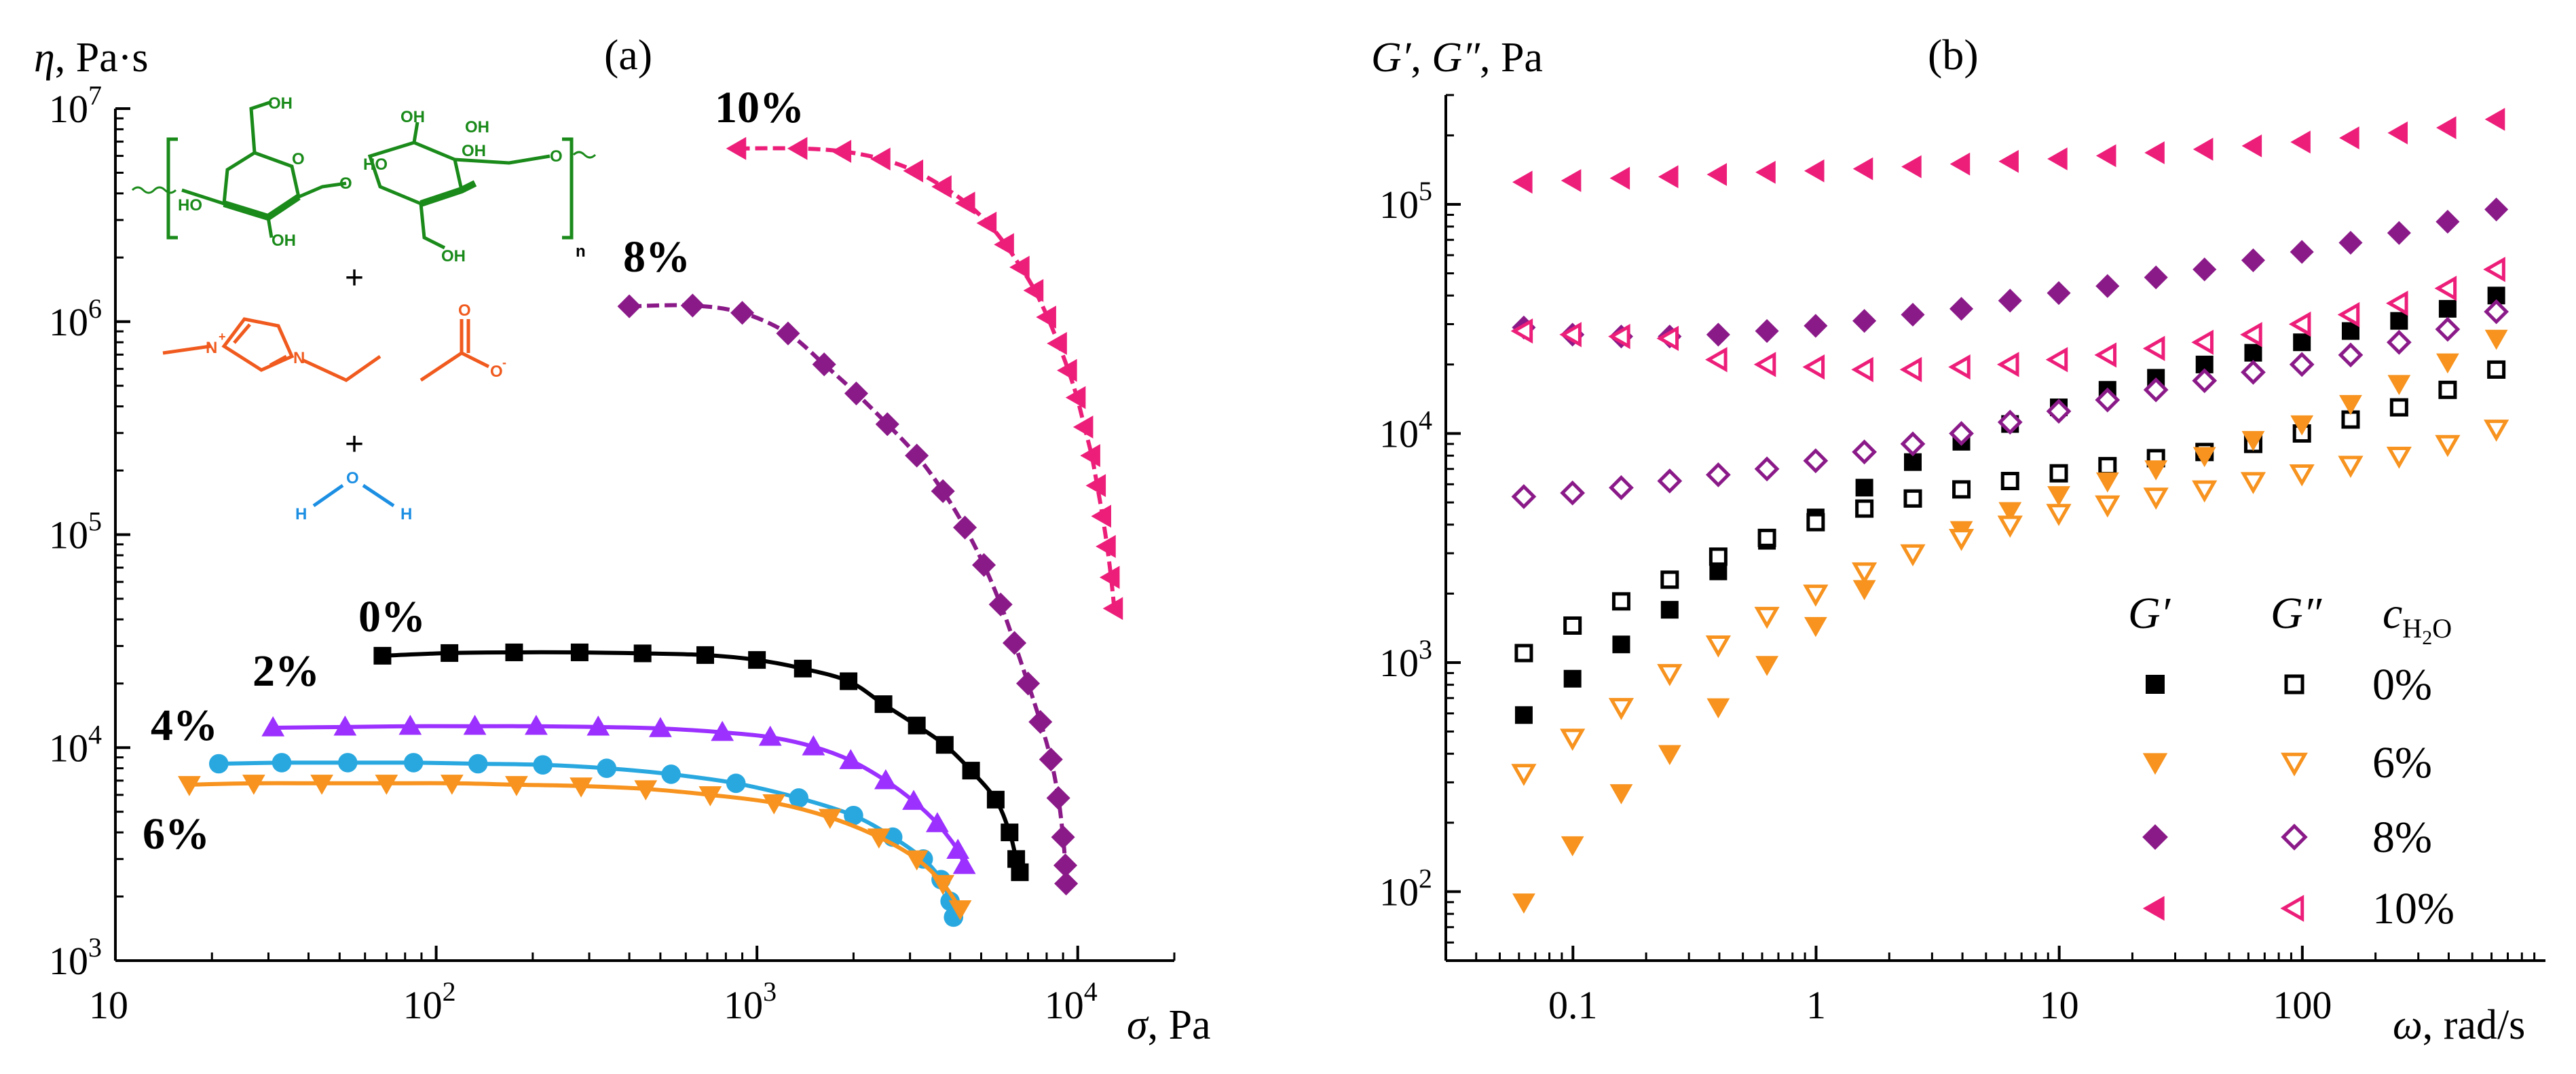  I want to click on legend-row: 0%, so click(2289, 684).